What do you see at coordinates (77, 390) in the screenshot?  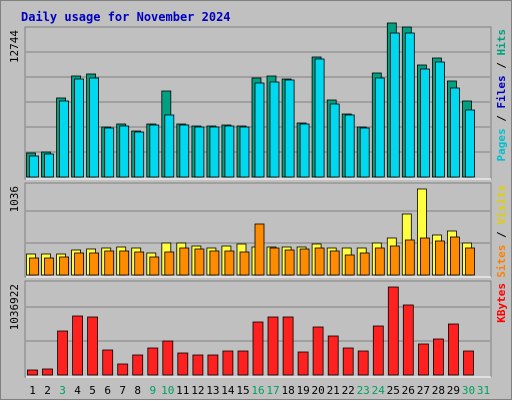 I see `x-tick-label: 4` at bounding box center [77, 390].